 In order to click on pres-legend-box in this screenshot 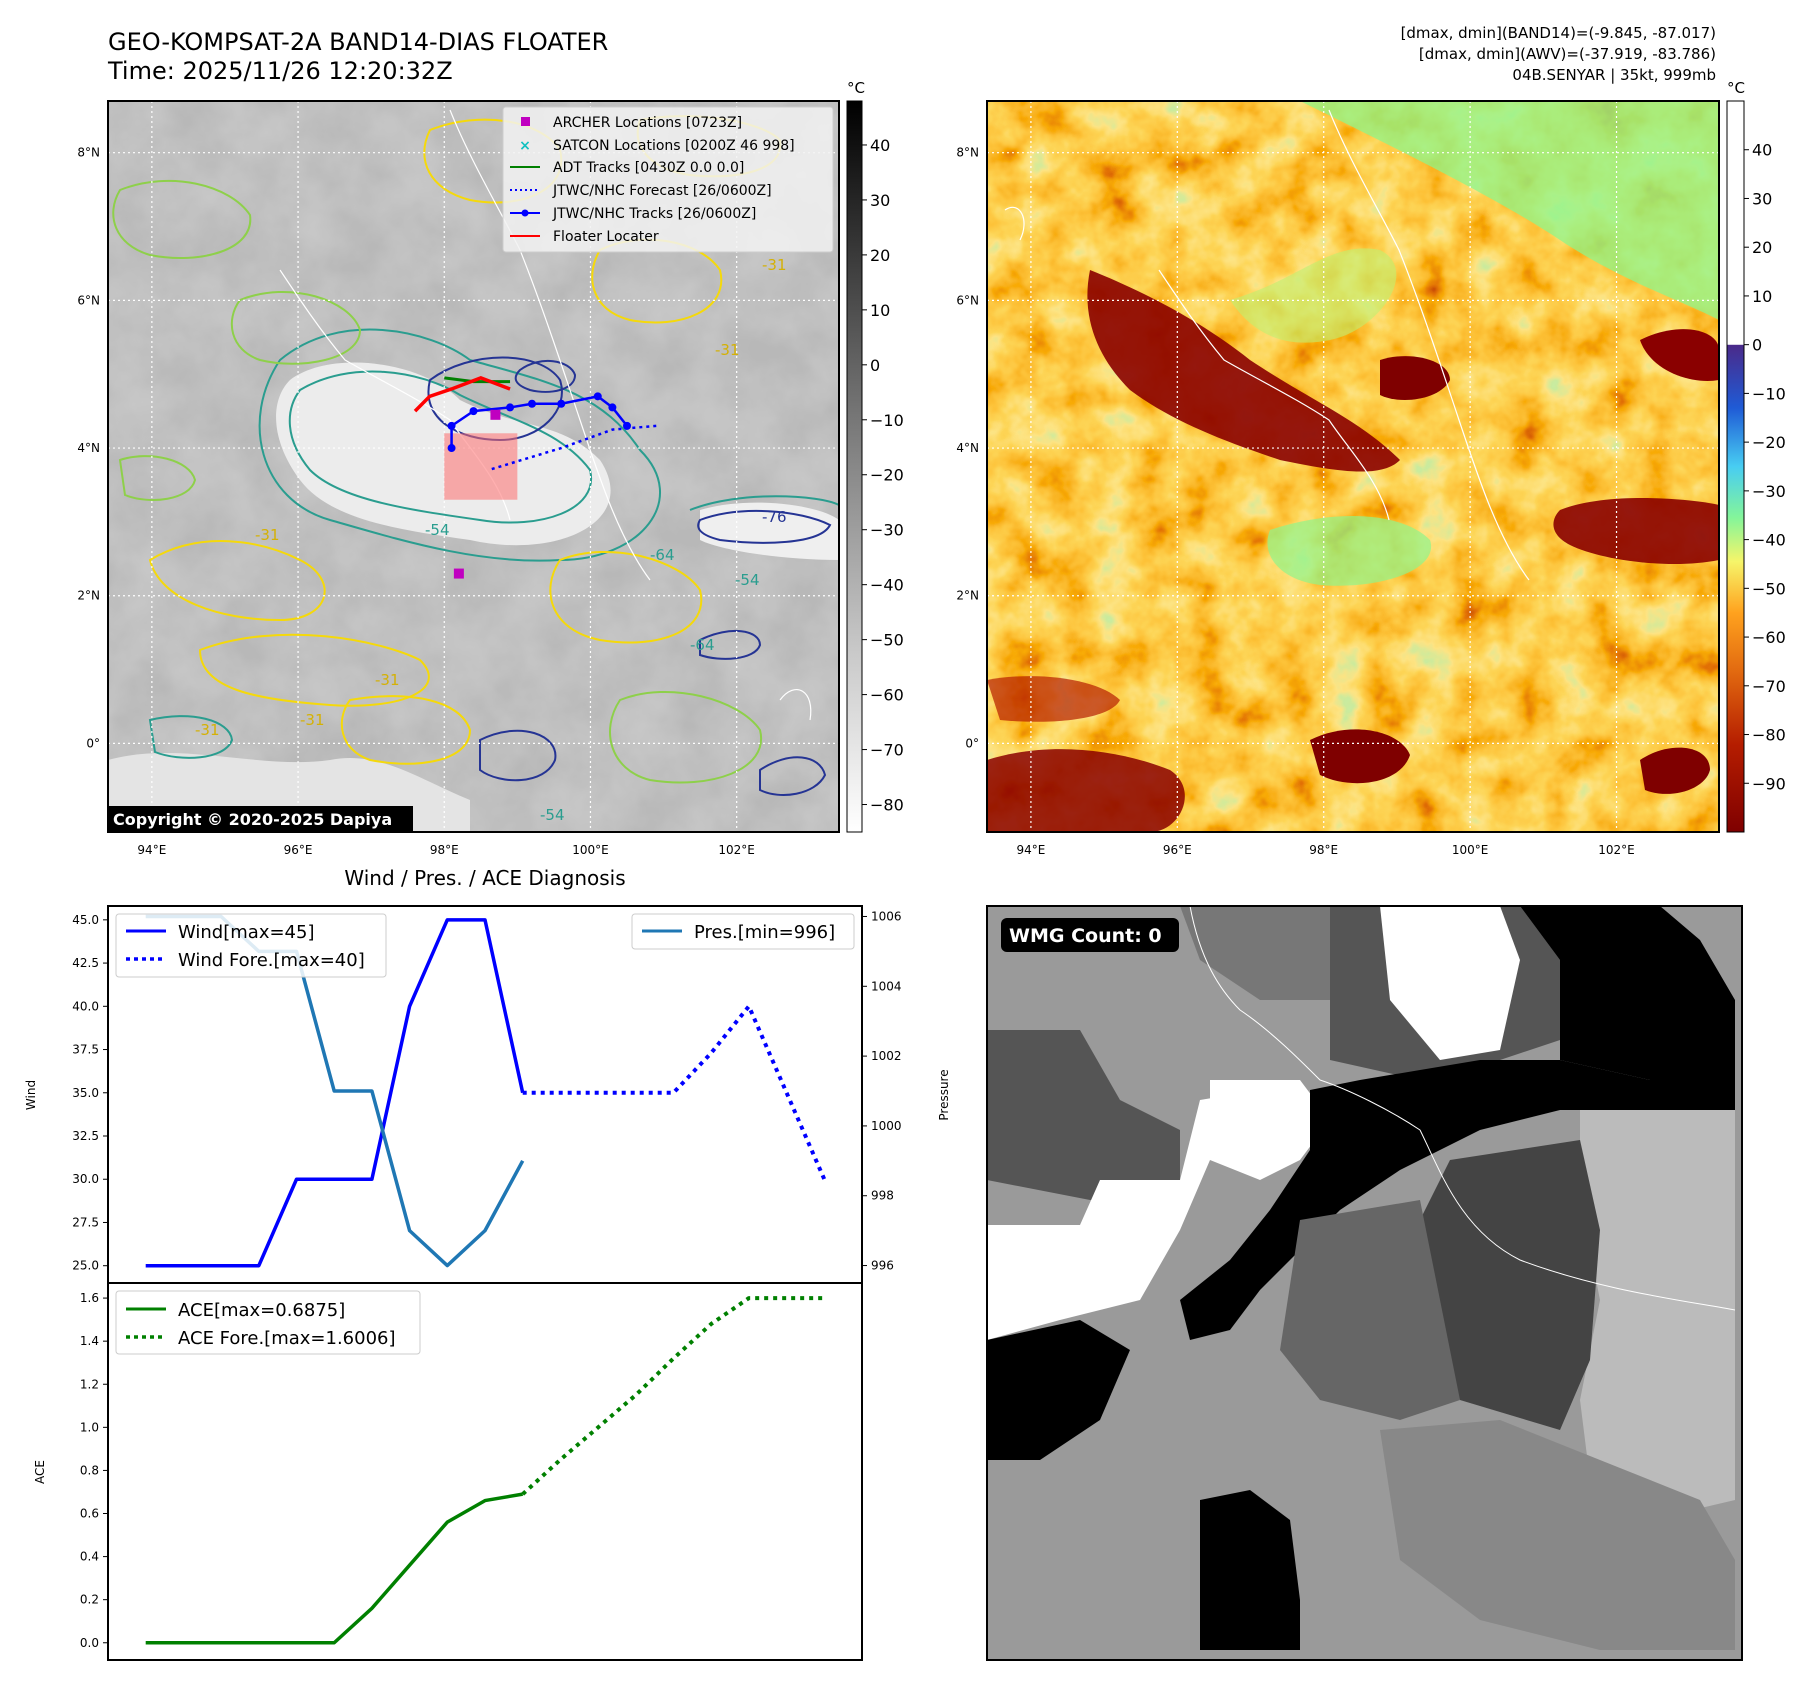, I will do `click(743, 931)`.